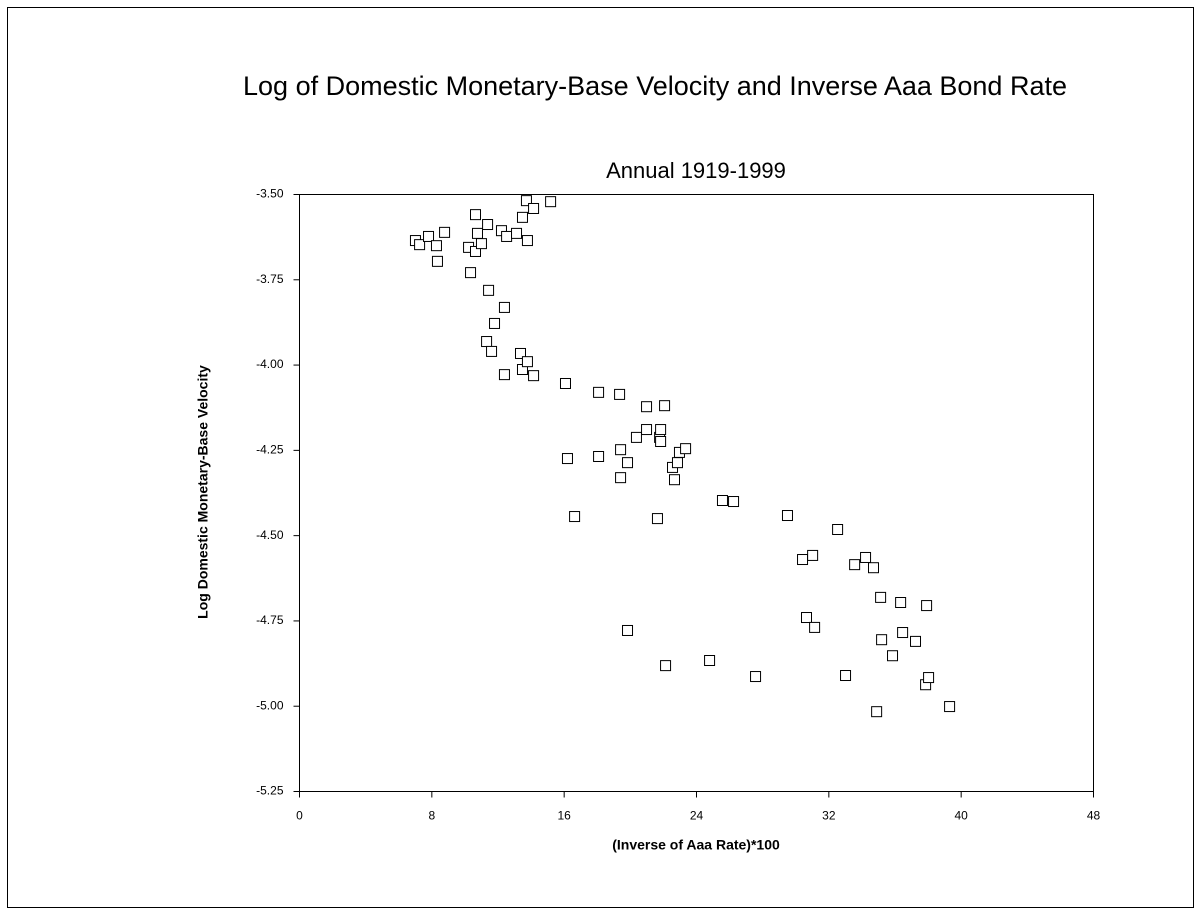  I want to click on y-tick-label: -5.25, so click(270, 791).